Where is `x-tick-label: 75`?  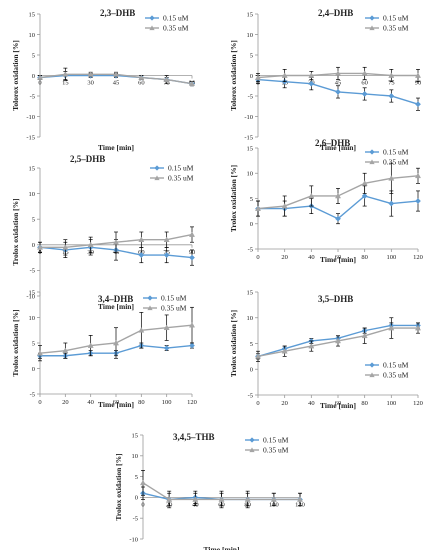 x-tick-label: 75 is located at coordinates (391, 83).